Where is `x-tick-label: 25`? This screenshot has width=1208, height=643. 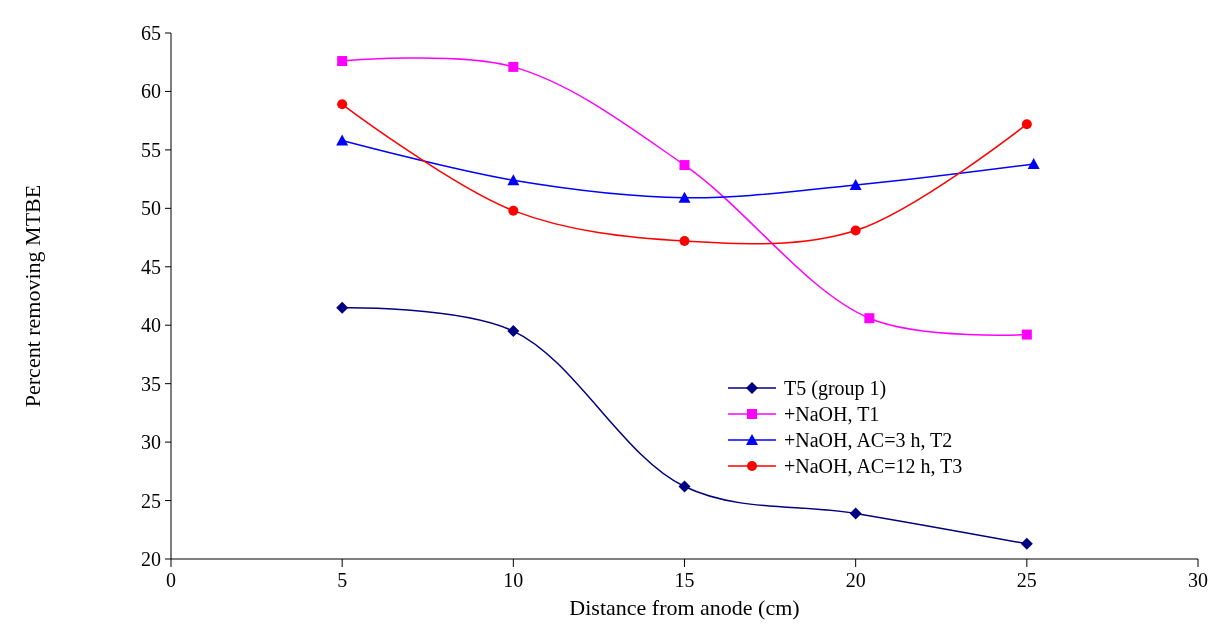
x-tick-label: 25 is located at coordinates (1026, 580).